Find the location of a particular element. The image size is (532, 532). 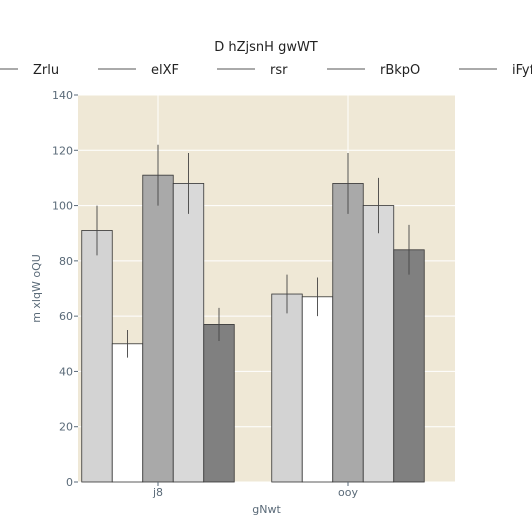

y-tick-label: 80 is located at coordinates (66, 261).